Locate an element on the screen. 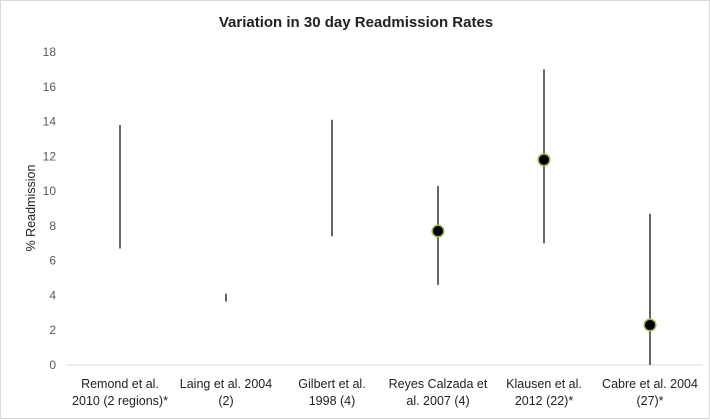 Image resolution: width=710 pixels, height=420 pixels. category-label: 2012 (22)* is located at coordinates (544, 401).